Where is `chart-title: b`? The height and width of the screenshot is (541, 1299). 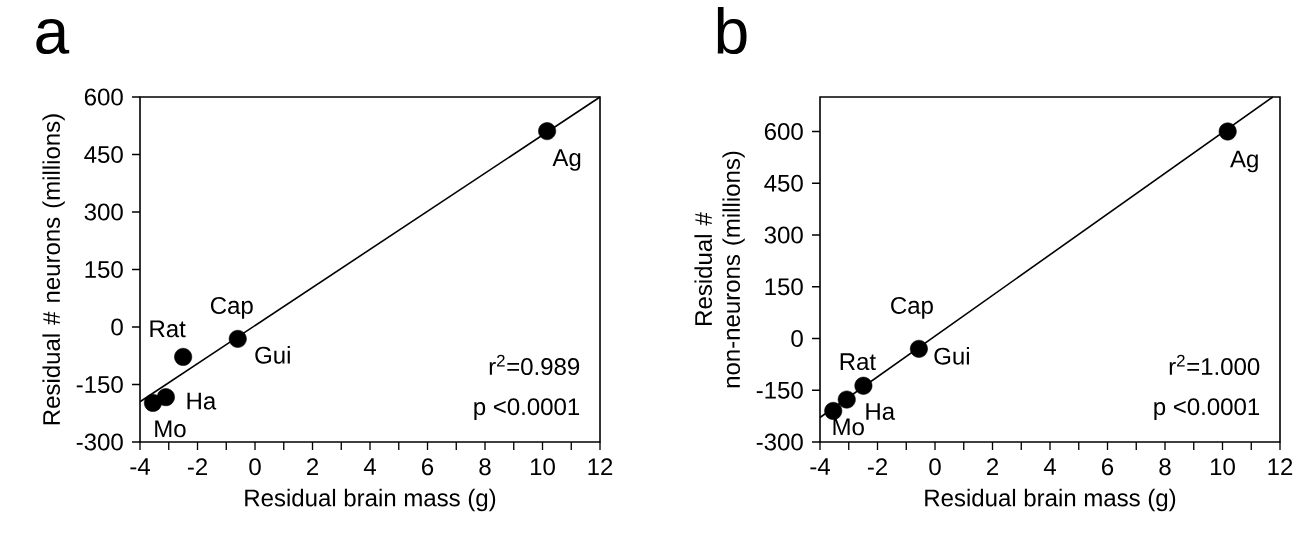 chart-title: b is located at coordinates (732, 31).